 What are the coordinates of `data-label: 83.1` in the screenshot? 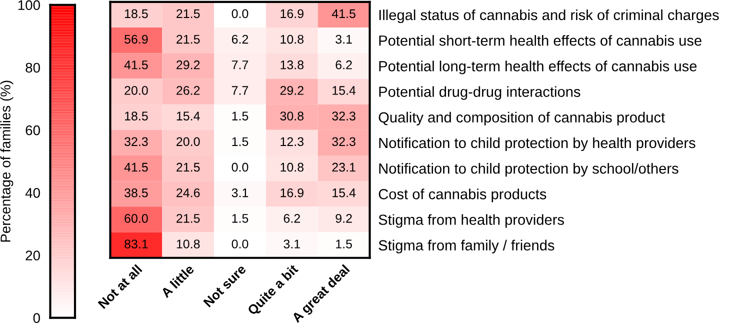 It's located at (136, 244).